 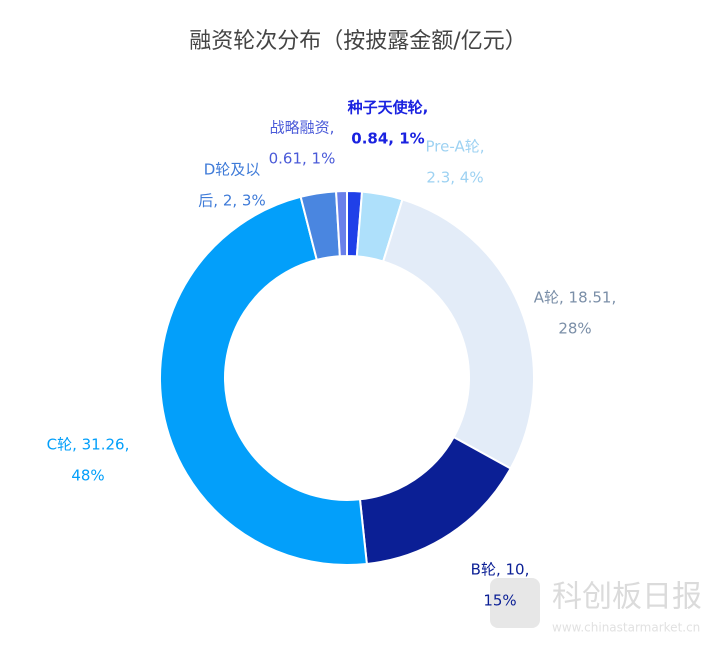 What do you see at coordinates (302, 159) in the screenshot?
I see `slice-label: 0.61, 1%` at bounding box center [302, 159].